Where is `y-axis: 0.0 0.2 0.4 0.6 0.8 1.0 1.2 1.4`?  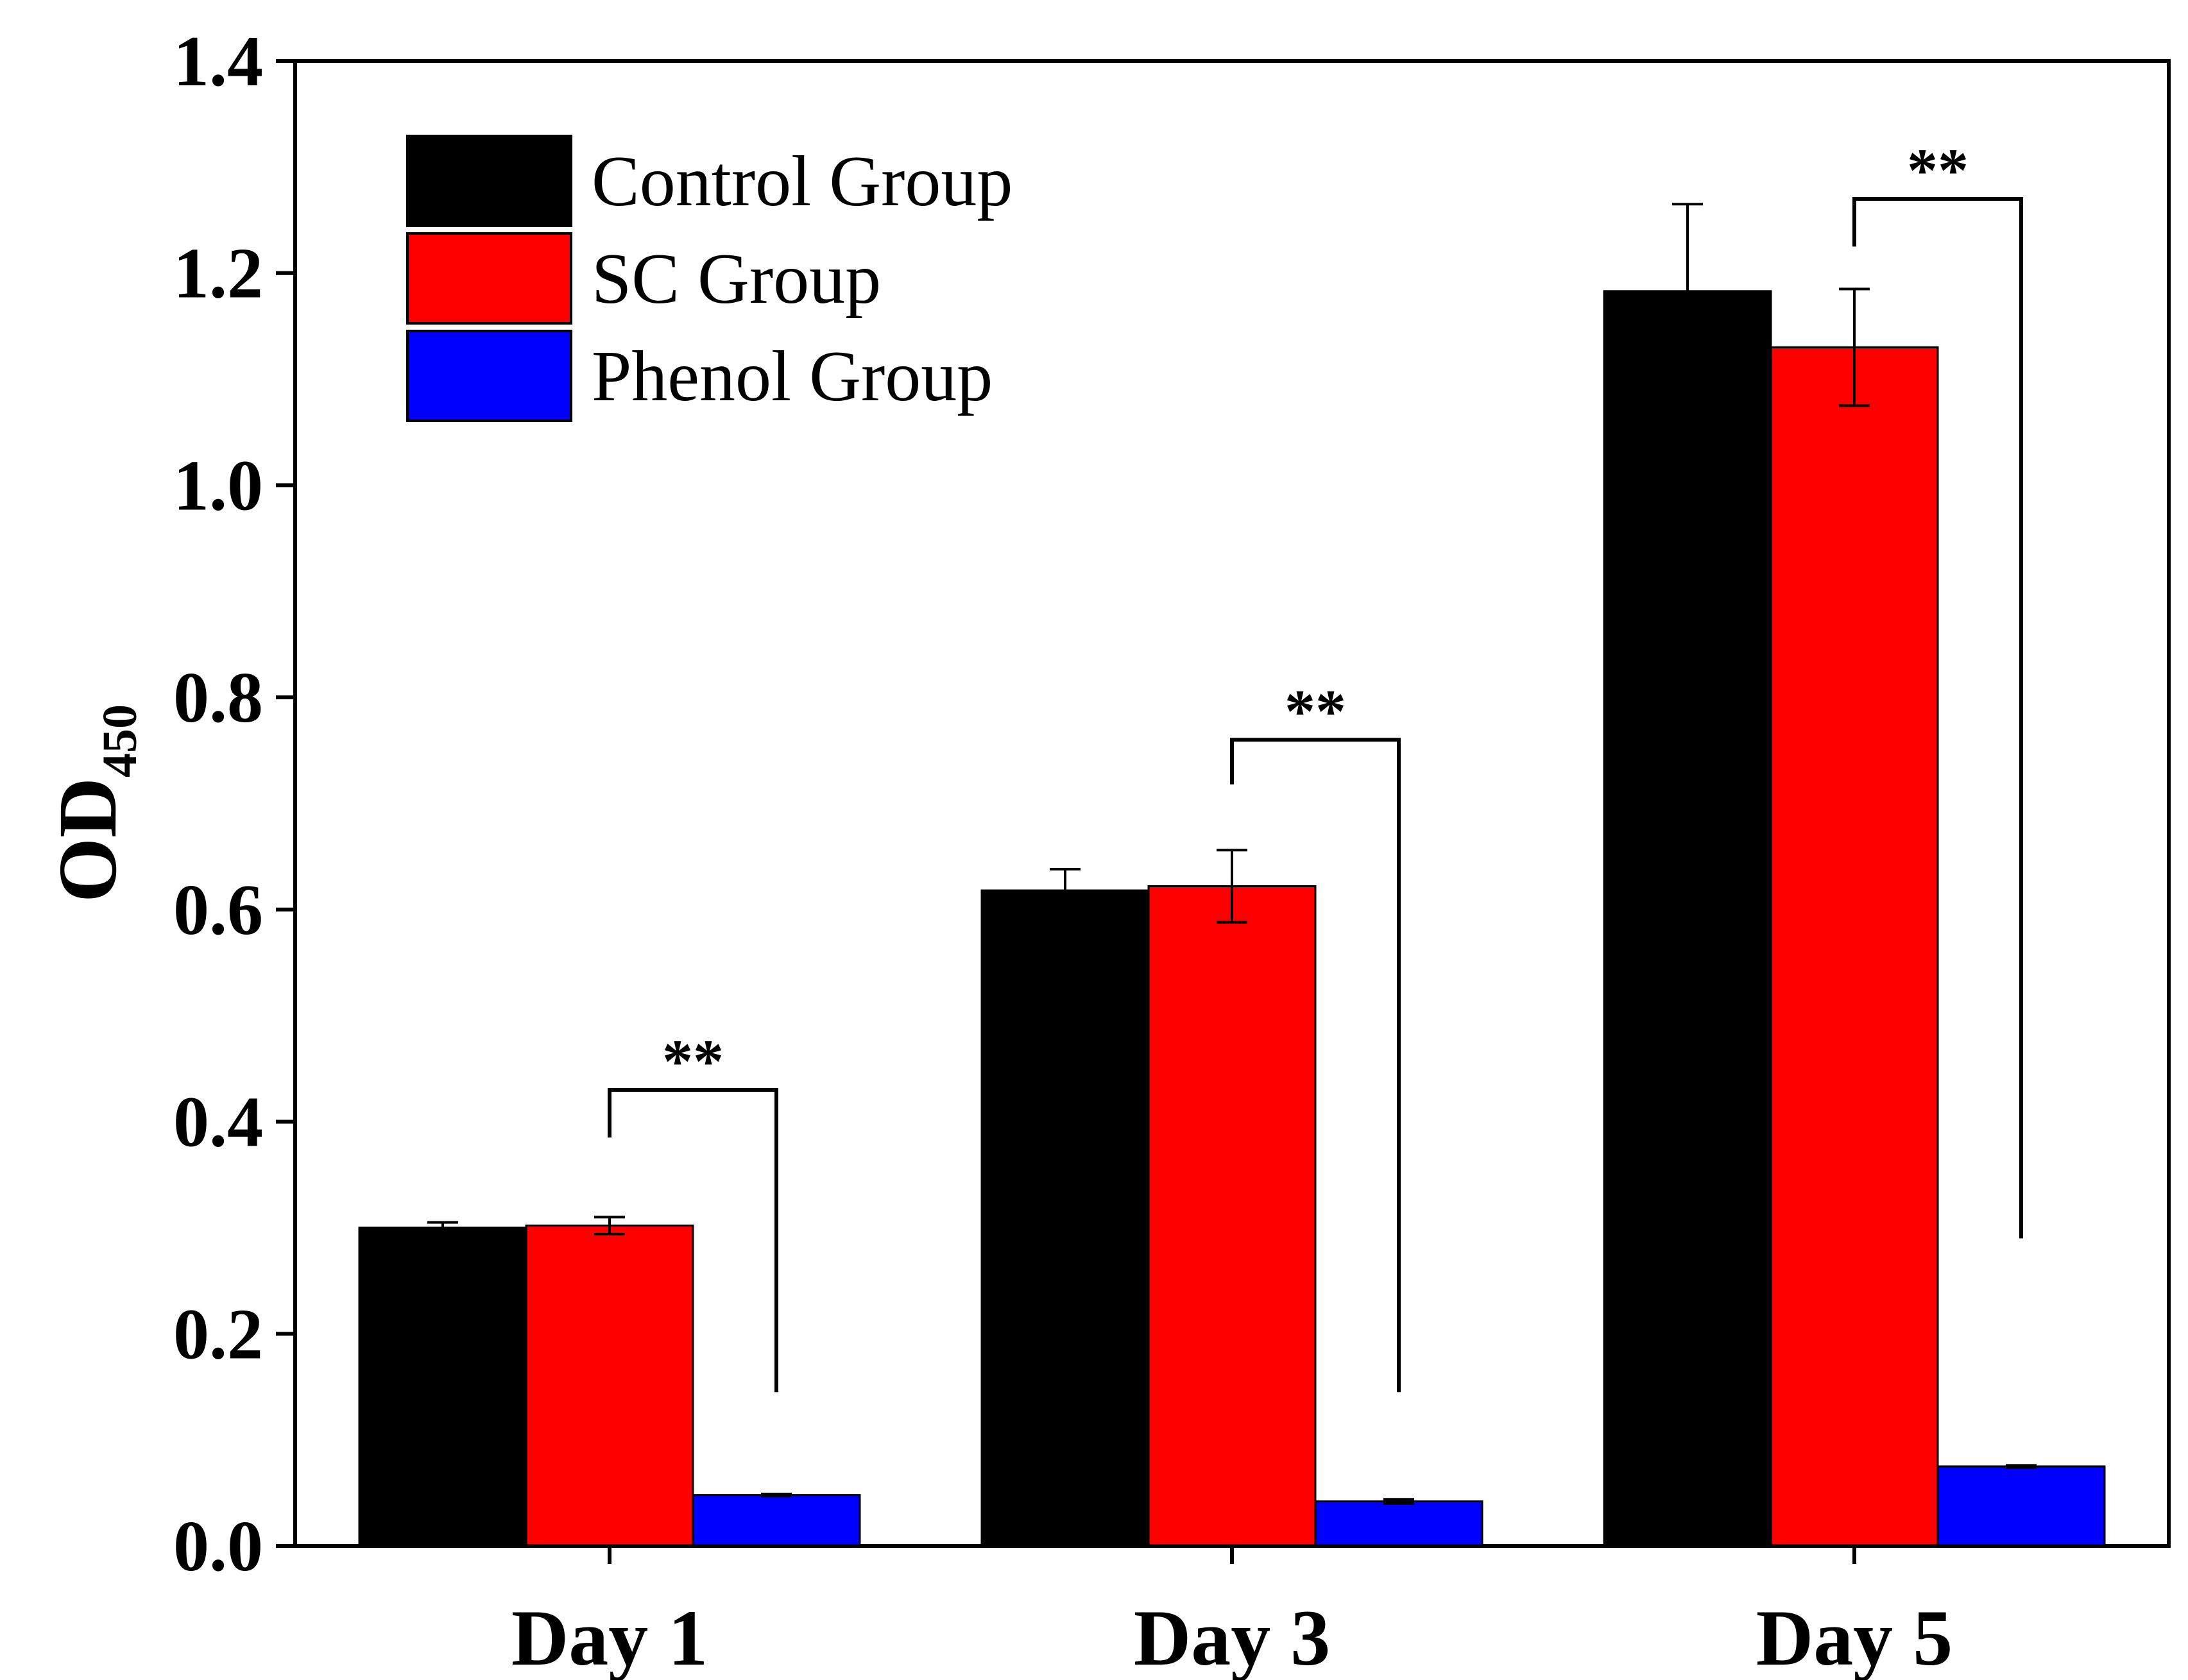
y-axis: 0.0 0.2 0.4 0.6 0.8 1.0 1.2 1.4 is located at coordinates (234, 804).